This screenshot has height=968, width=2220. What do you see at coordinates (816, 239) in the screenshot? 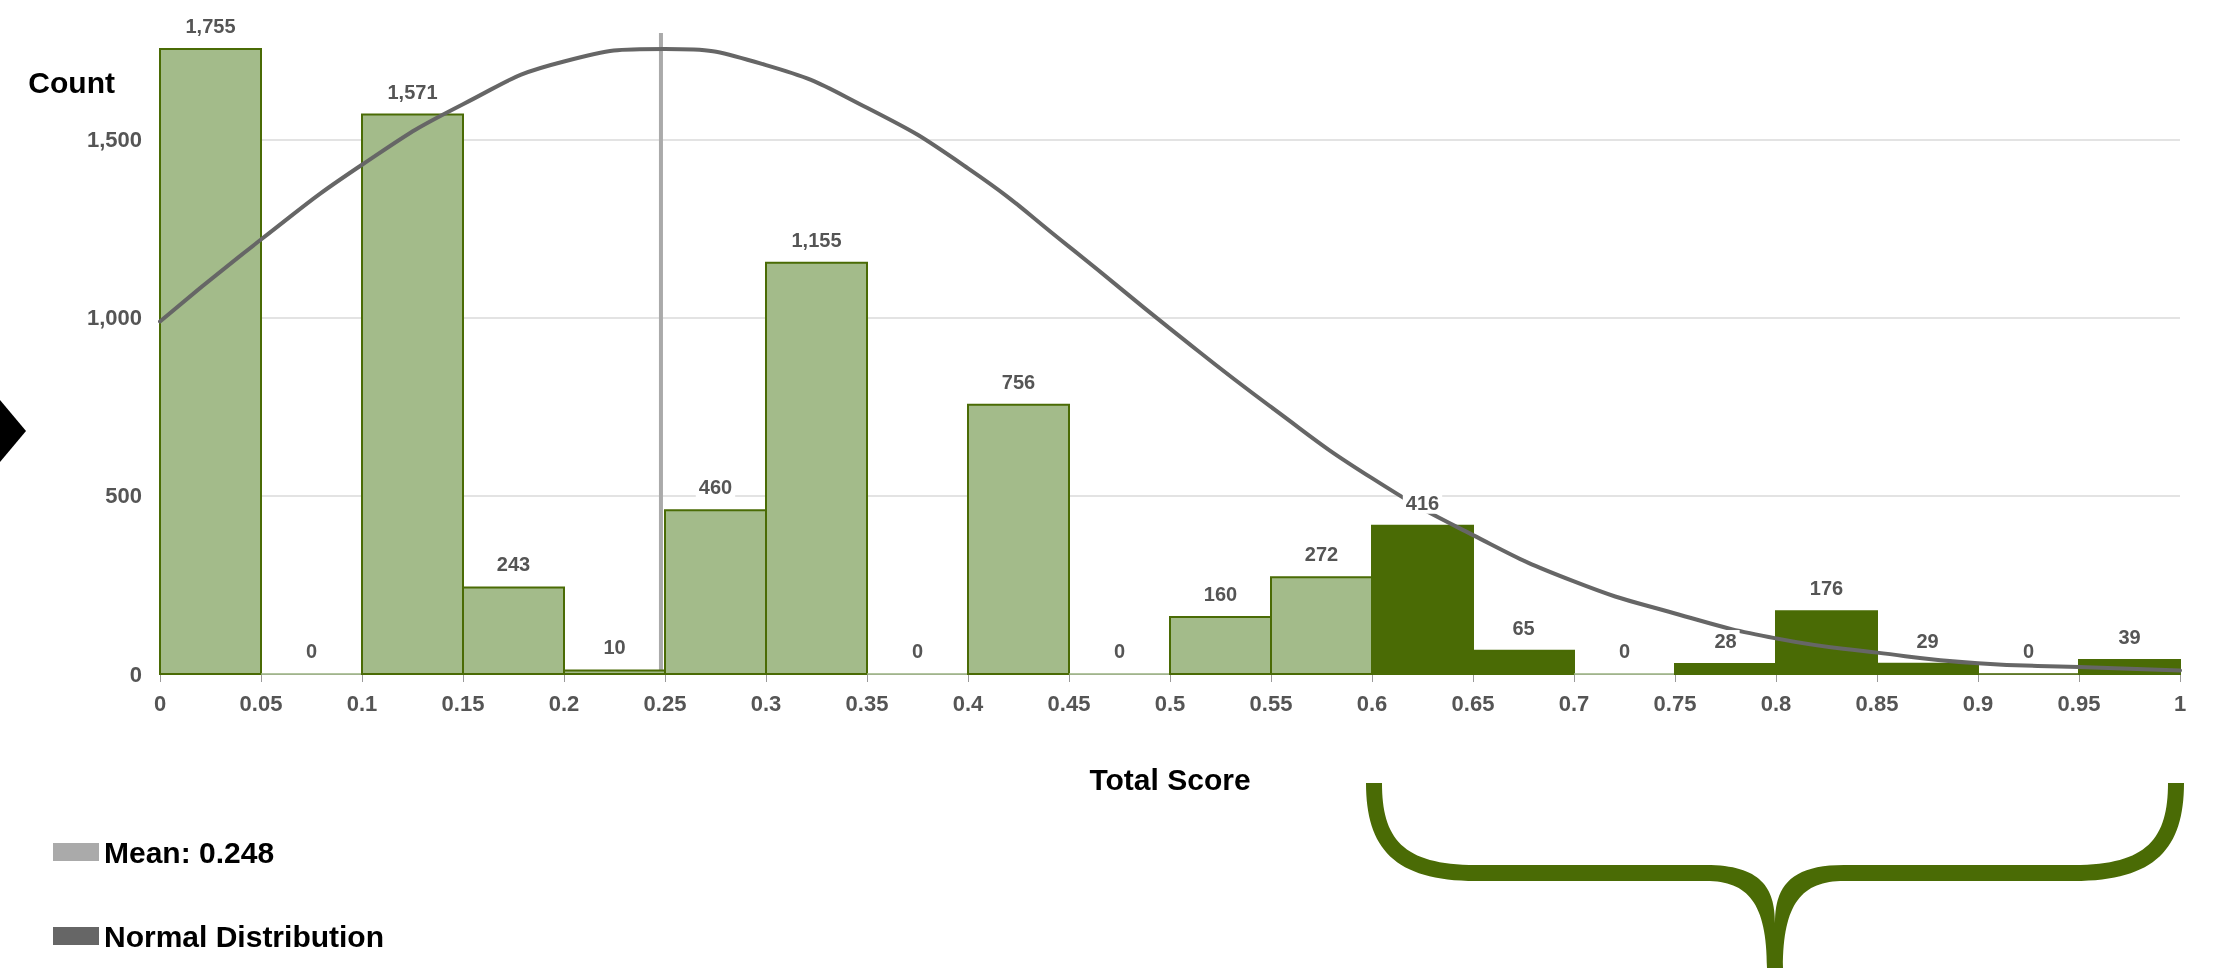
I see `data-label: 1,155` at bounding box center [816, 239].